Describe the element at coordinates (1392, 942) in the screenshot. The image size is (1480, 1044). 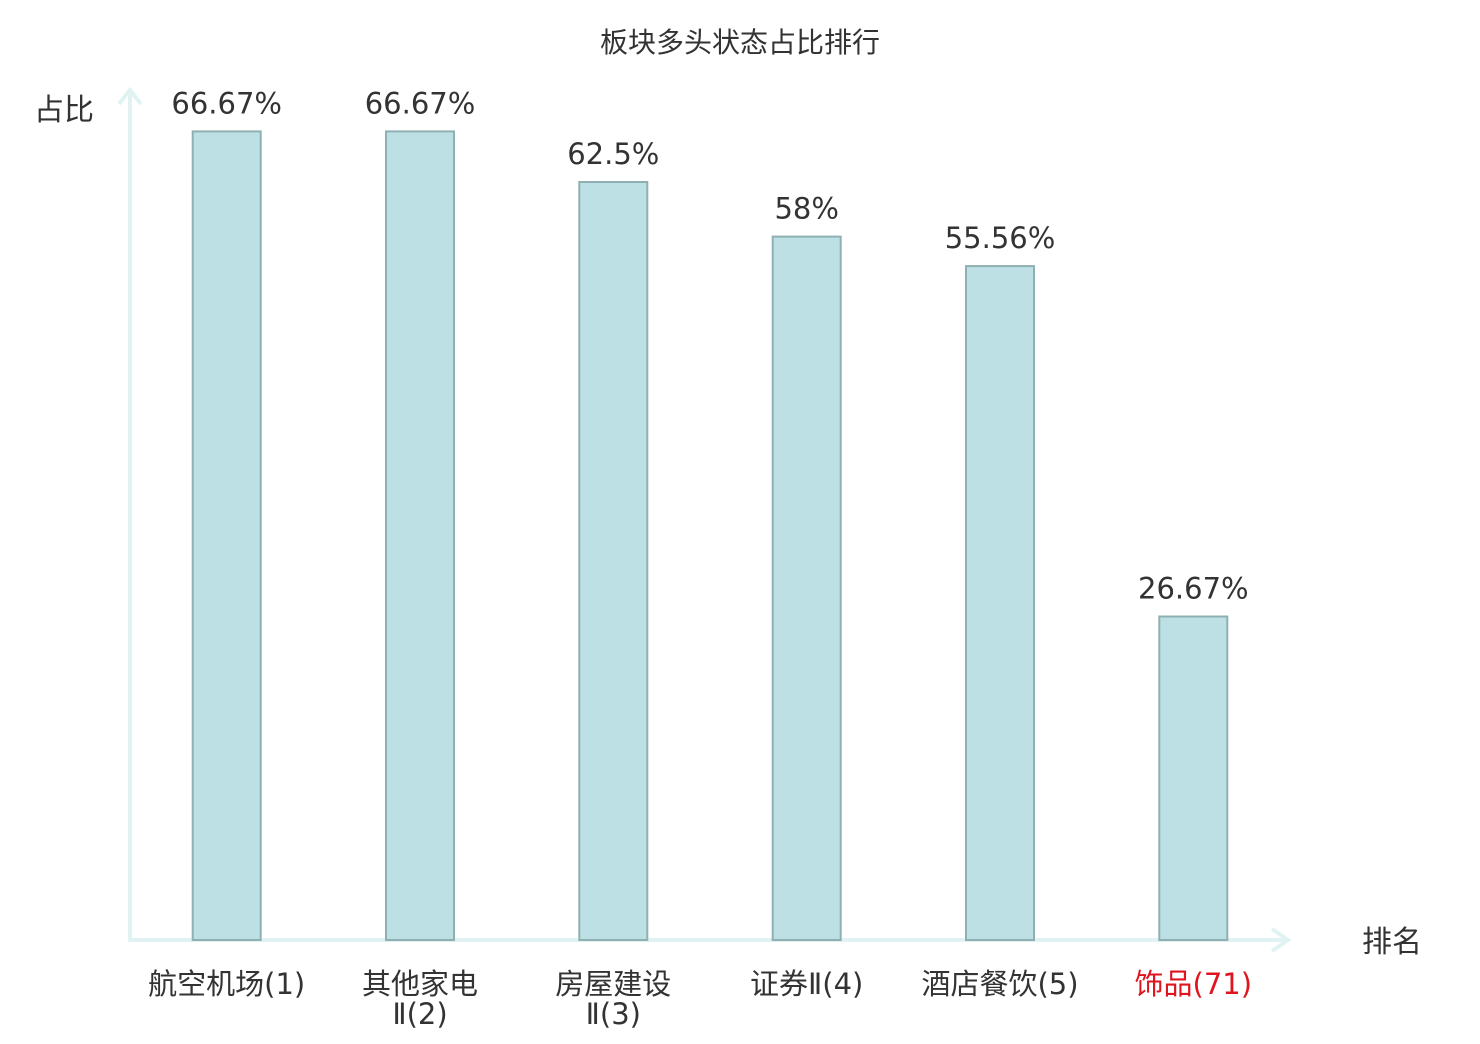
I see `x-axis-label: 排名` at that location.